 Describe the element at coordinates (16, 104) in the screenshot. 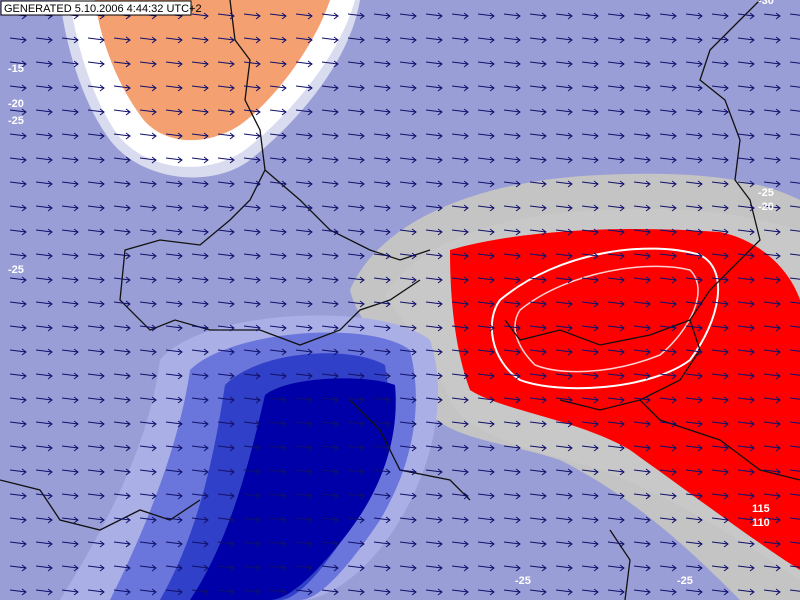

I see `contour-label: -20` at that location.